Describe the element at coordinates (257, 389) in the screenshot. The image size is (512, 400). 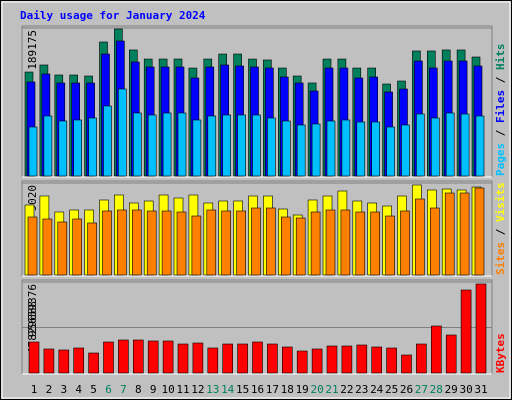
I see `x-tick-label: 16` at that location.